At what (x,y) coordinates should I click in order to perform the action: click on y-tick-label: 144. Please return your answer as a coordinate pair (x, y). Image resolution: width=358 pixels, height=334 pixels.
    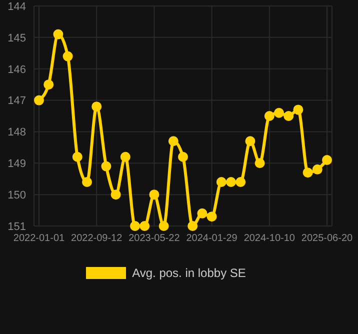
    Looking at the image, I should click on (17, 6).